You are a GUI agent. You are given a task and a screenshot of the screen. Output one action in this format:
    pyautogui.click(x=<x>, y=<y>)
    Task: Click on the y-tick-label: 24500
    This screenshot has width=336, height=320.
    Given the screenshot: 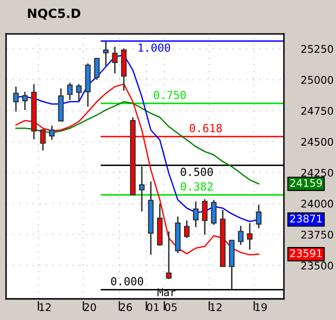 What is the action you would take?
    pyautogui.click(x=317, y=142)
    